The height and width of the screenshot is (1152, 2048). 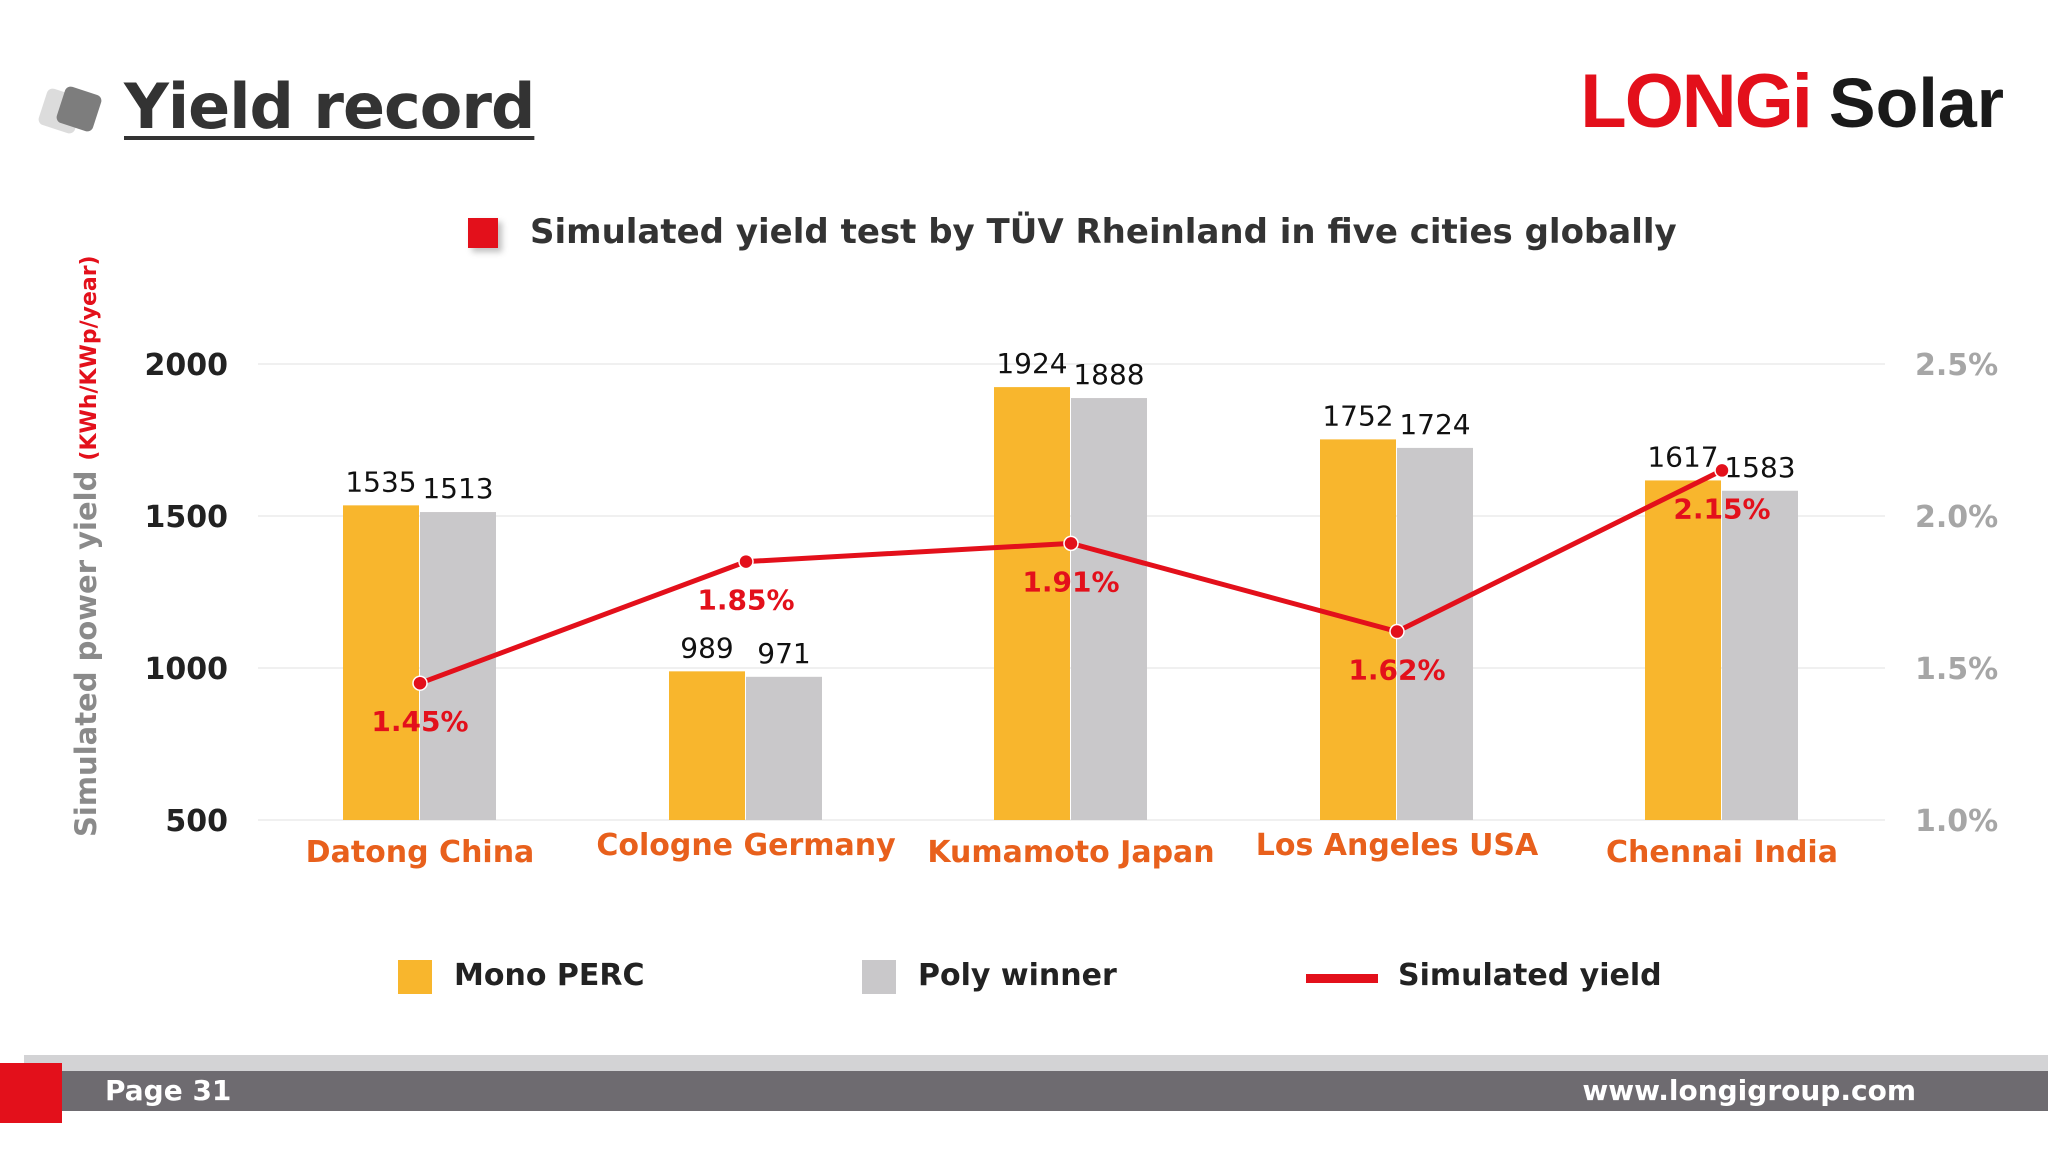 I want to click on footer-divider, so click(x=1036, y=1063).